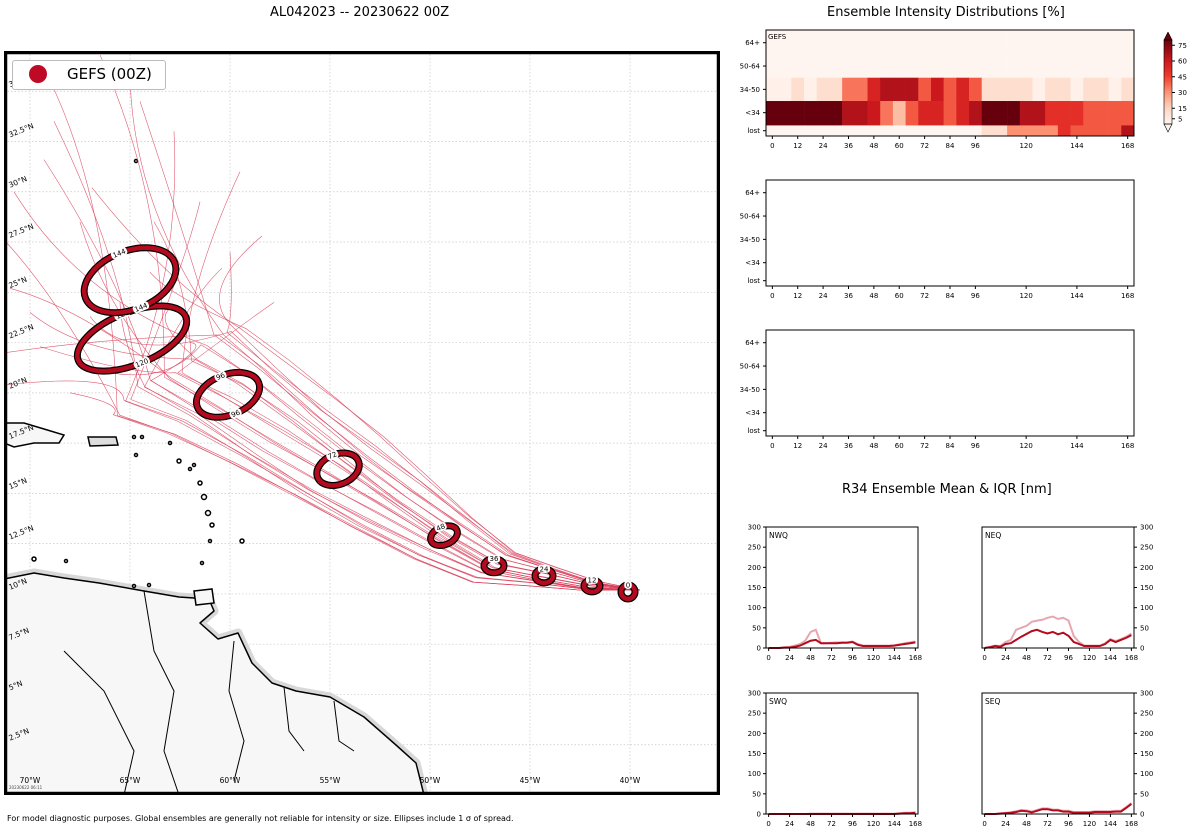 Image resolution: width=1200 pixels, height=840 pixels. What do you see at coordinates (750, 367) in the screenshot?
I see `y-tick-label: 50-64` at bounding box center [750, 367].